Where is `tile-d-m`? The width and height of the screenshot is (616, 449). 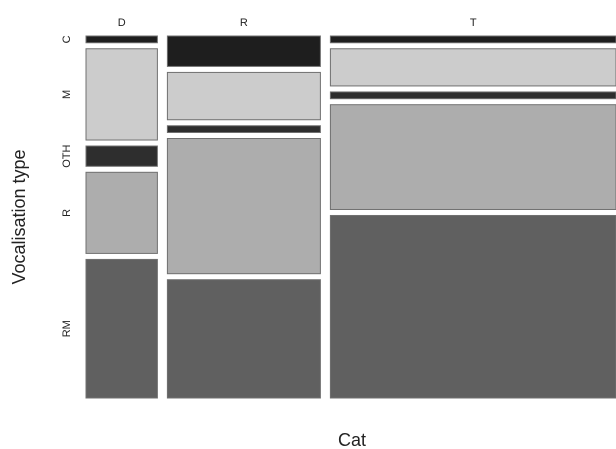
tile-d-m is located at coordinates (121, 94).